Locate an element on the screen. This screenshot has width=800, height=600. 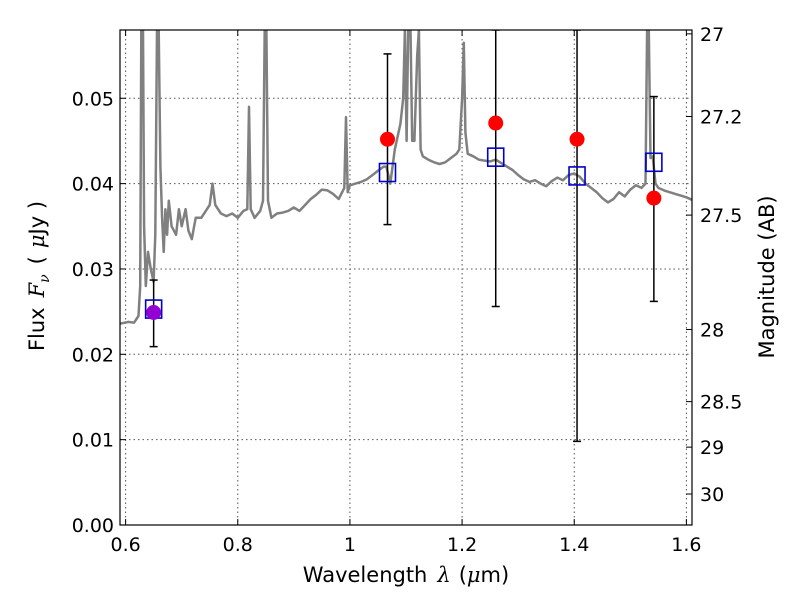
mag-tick-label: 27.2 is located at coordinates (721, 117).